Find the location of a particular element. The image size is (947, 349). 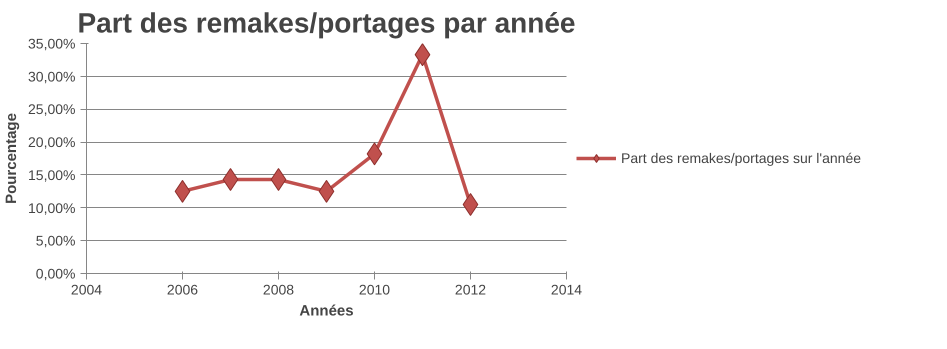

x-tick-label: 2010 is located at coordinates (374, 290).